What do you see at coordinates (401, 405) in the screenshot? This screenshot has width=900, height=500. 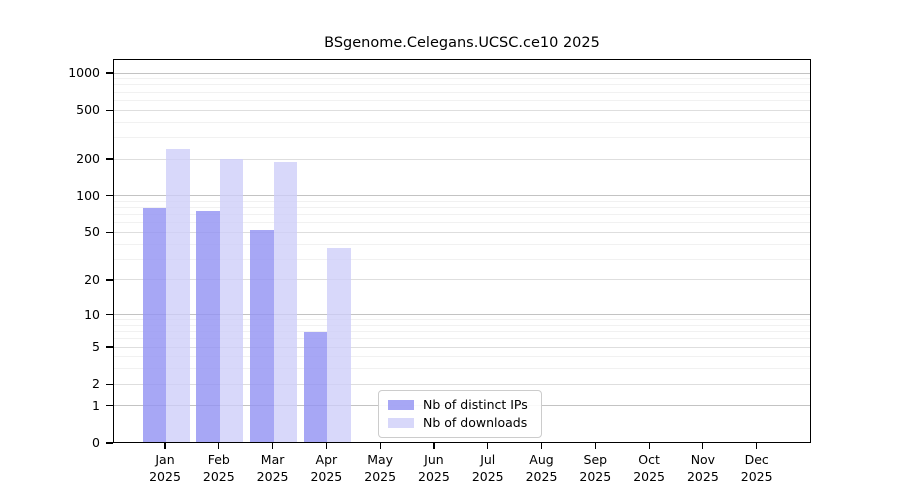 I see `legend-swatch-distinct-ips` at bounding box center [401, 405].